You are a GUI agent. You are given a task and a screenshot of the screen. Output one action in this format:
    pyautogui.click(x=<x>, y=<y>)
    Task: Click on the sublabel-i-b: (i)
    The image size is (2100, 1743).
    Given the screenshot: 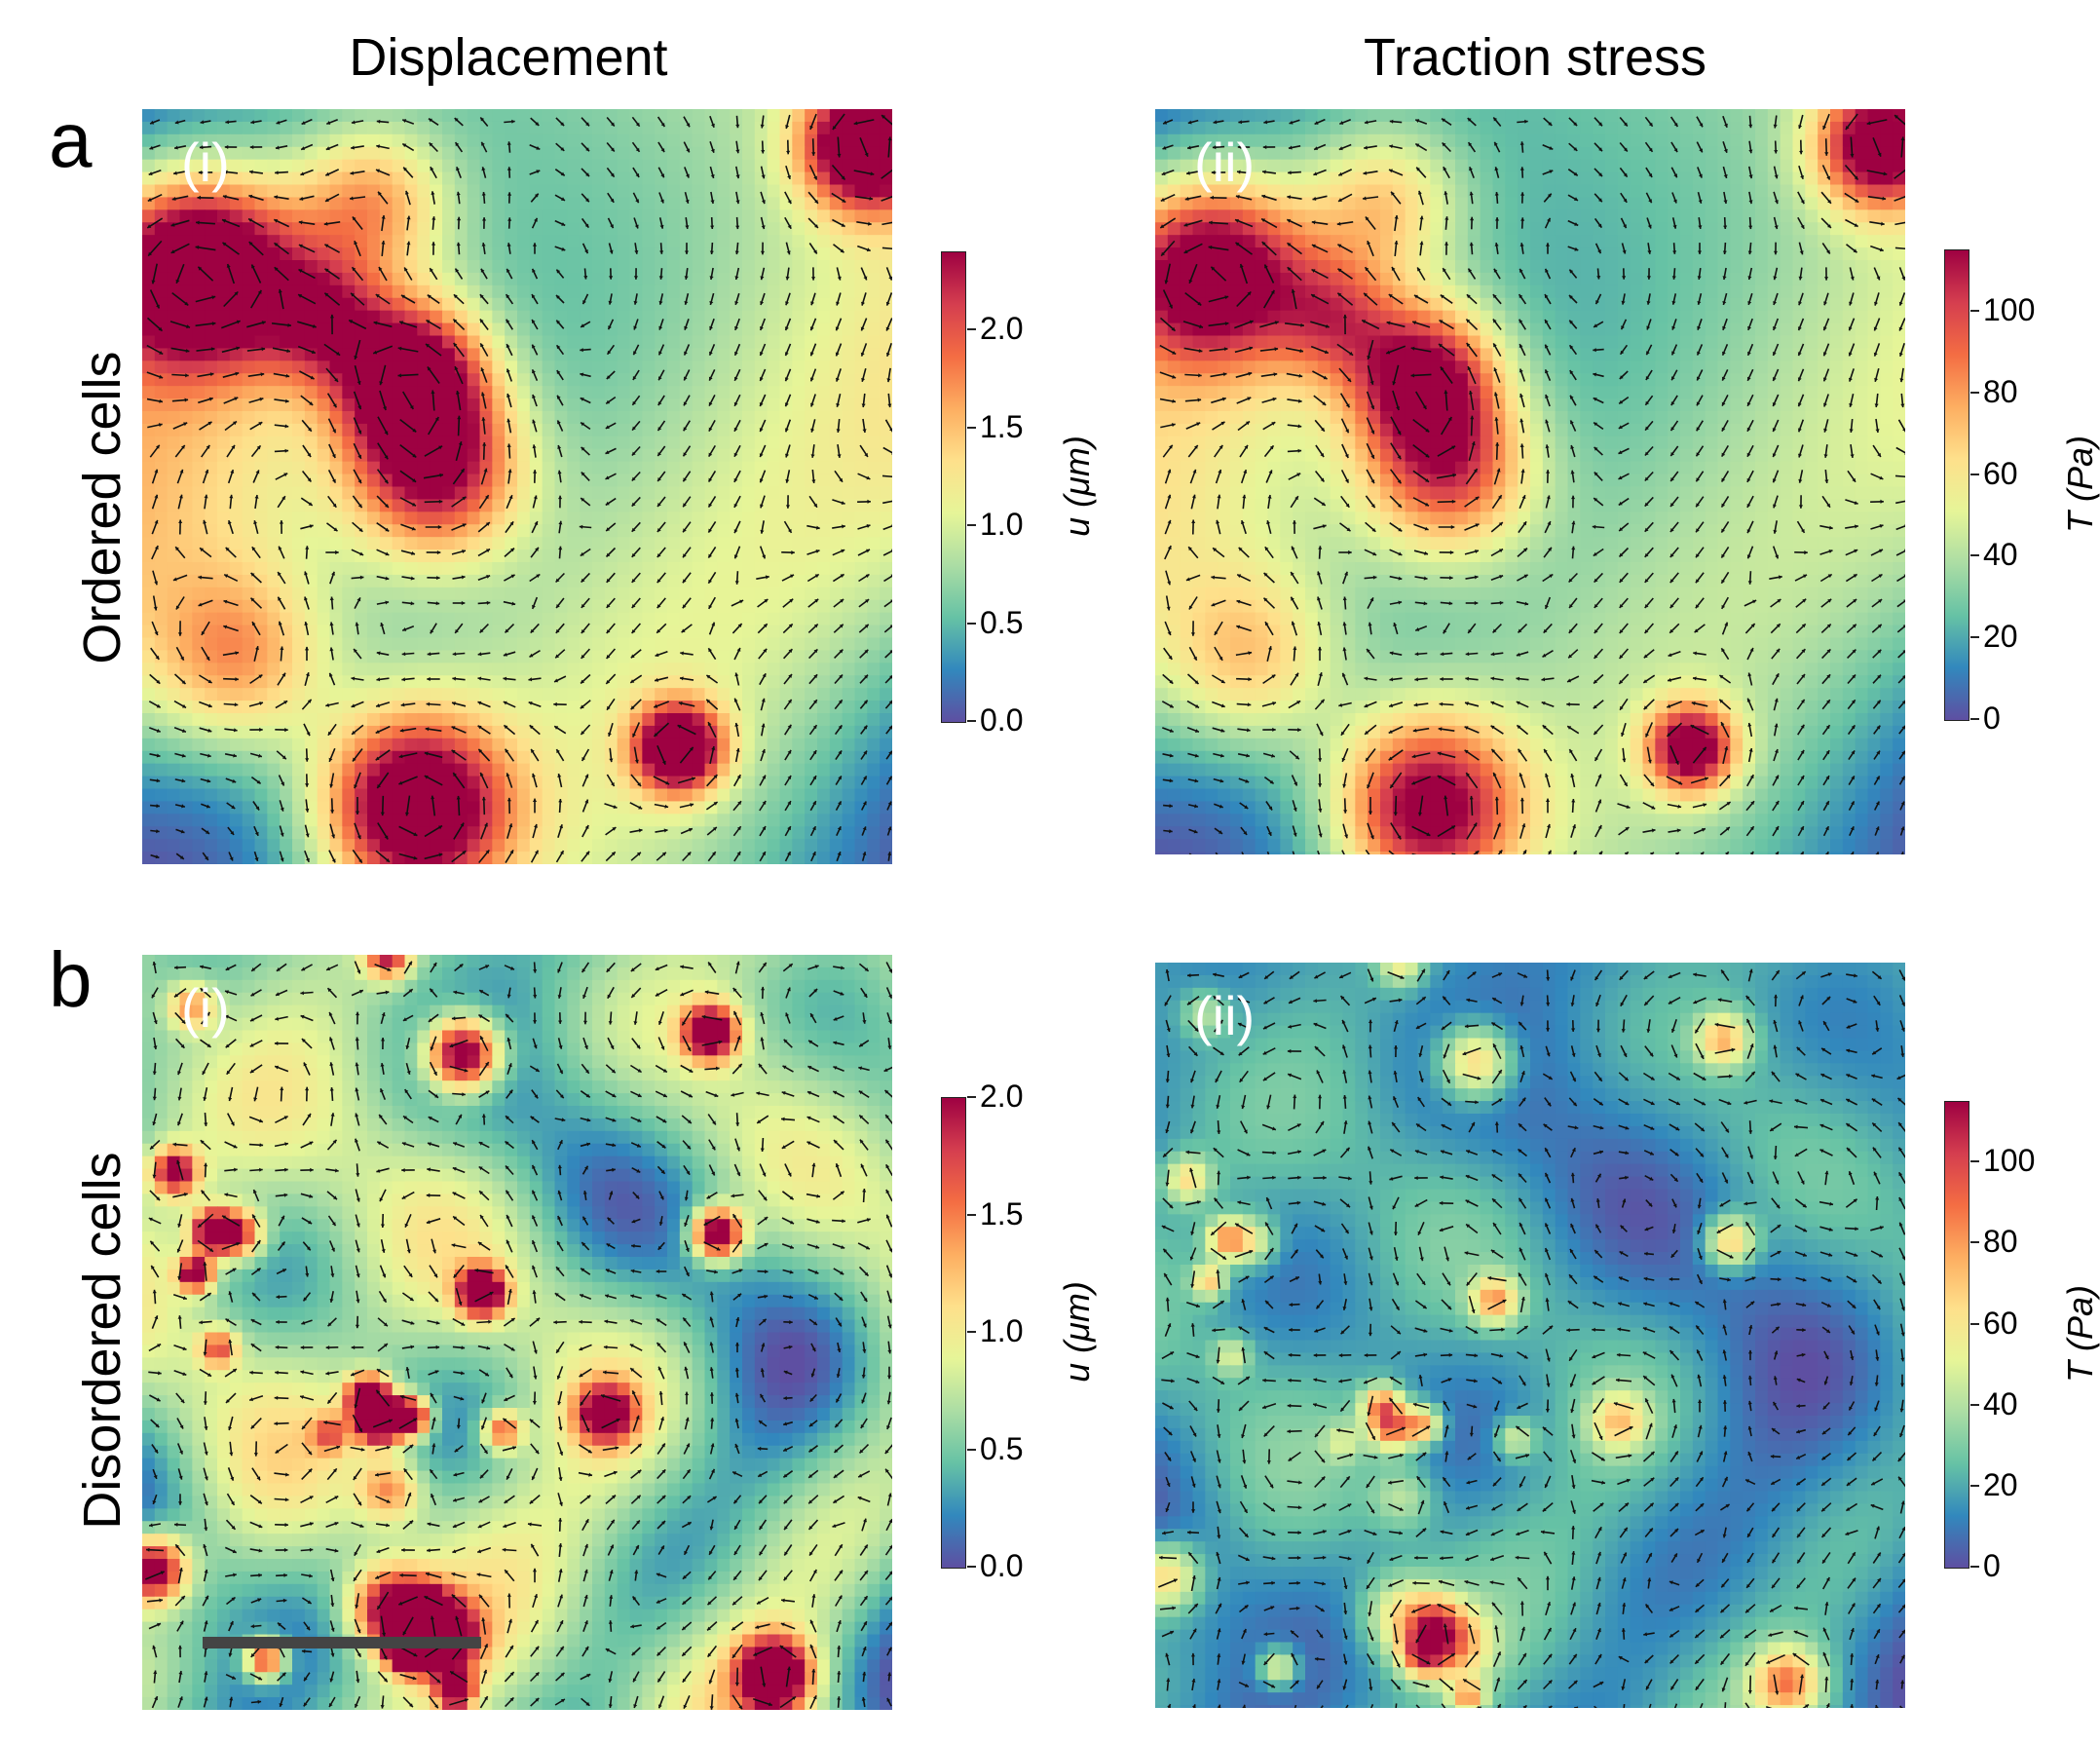 What is the action you would take?
    pyautogui.click(x=205, y=1008)
    